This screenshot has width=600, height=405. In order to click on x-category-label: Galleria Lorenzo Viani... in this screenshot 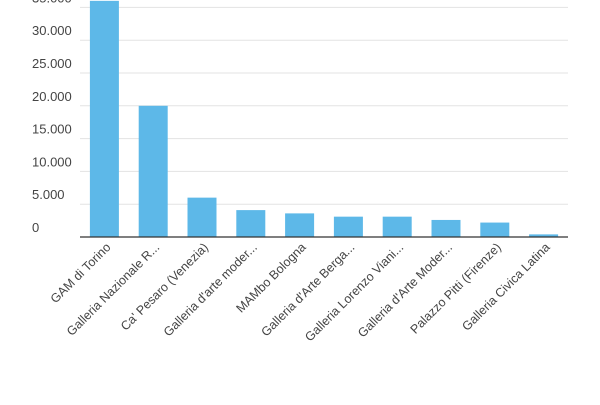, I will do `click(354, 292)`.